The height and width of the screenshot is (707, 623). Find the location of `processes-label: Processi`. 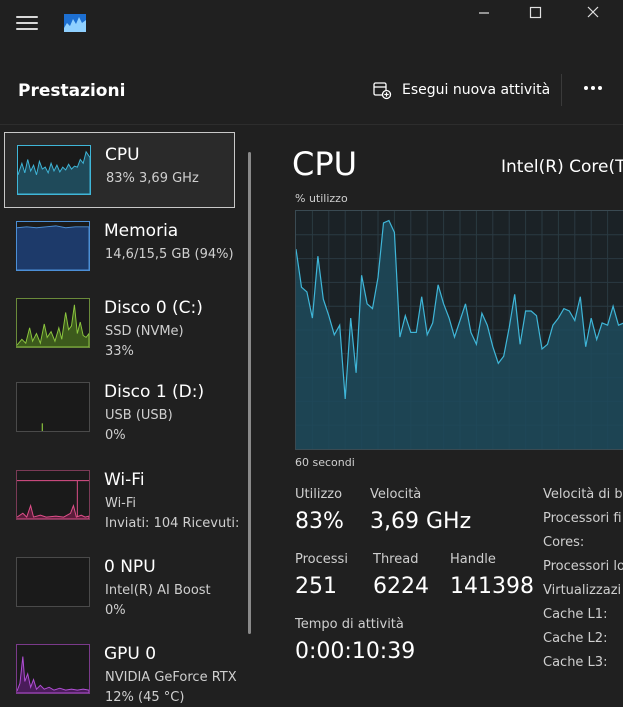

processes-label: Processi is located at coordinates (321, 559).